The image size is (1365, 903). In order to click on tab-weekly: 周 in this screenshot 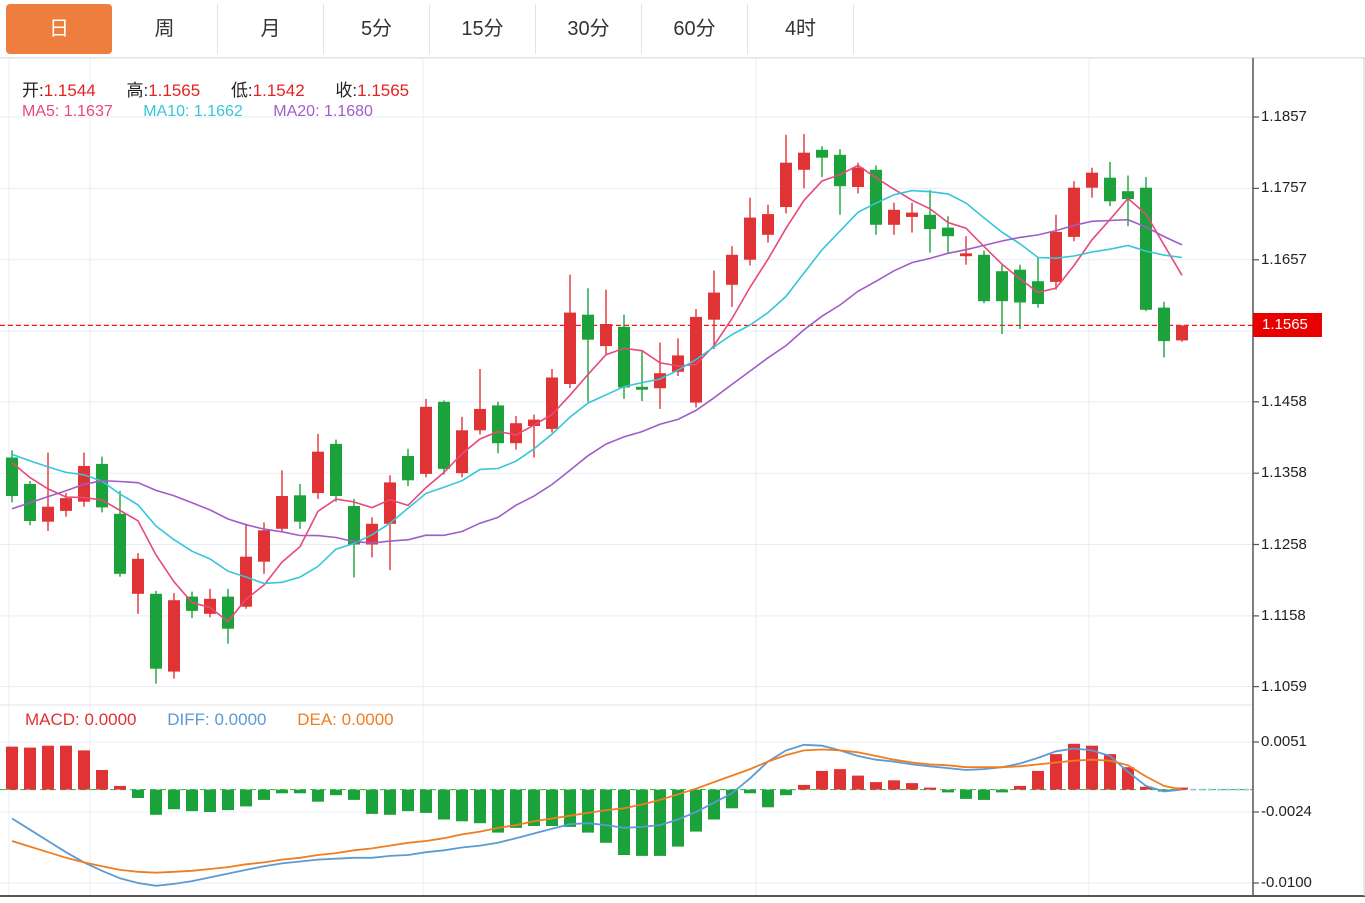, I will do `click(165, 28)`.